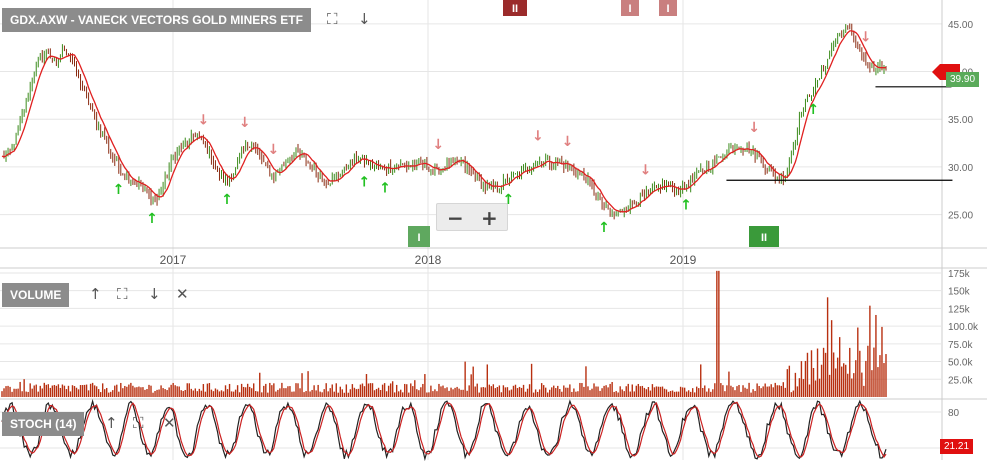  Describe the element at coordinates (960, 120) in the screenshot. I see `price-tick-label: 35.00` at that location.